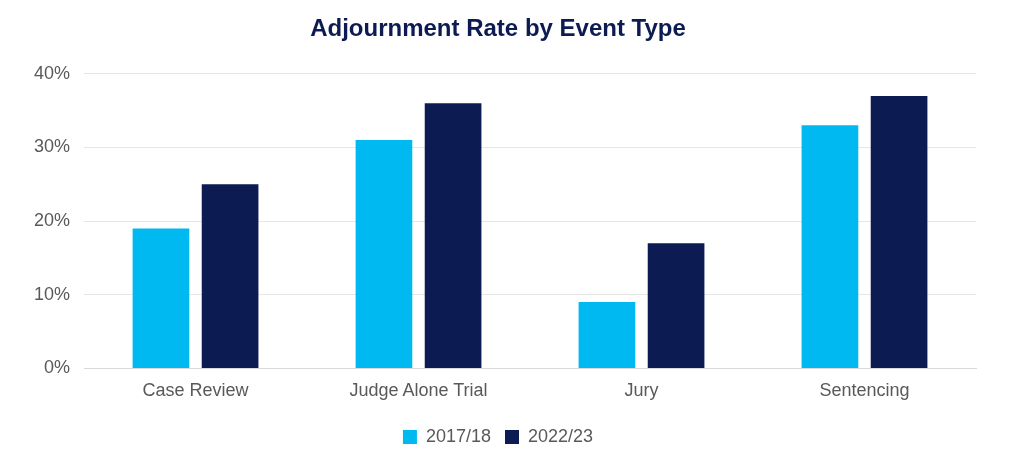  What do you see at coordinates (52, 146) in the screenshot?
I see `y-tick-label: 30%` at bounding box center [52, 146].